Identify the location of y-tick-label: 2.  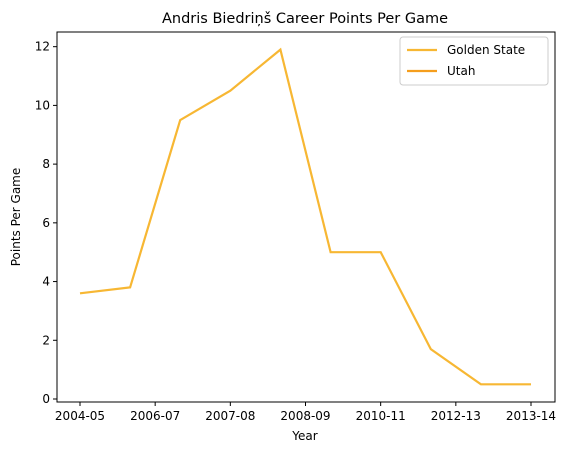
(46, 340).